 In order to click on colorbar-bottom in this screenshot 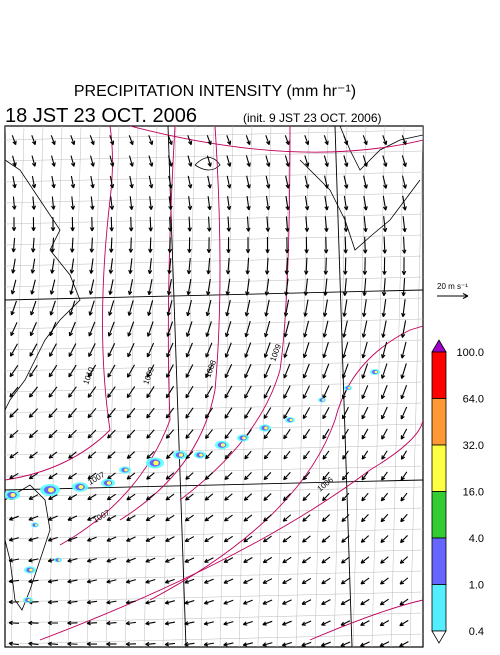, I will do `click(439, 637)`.